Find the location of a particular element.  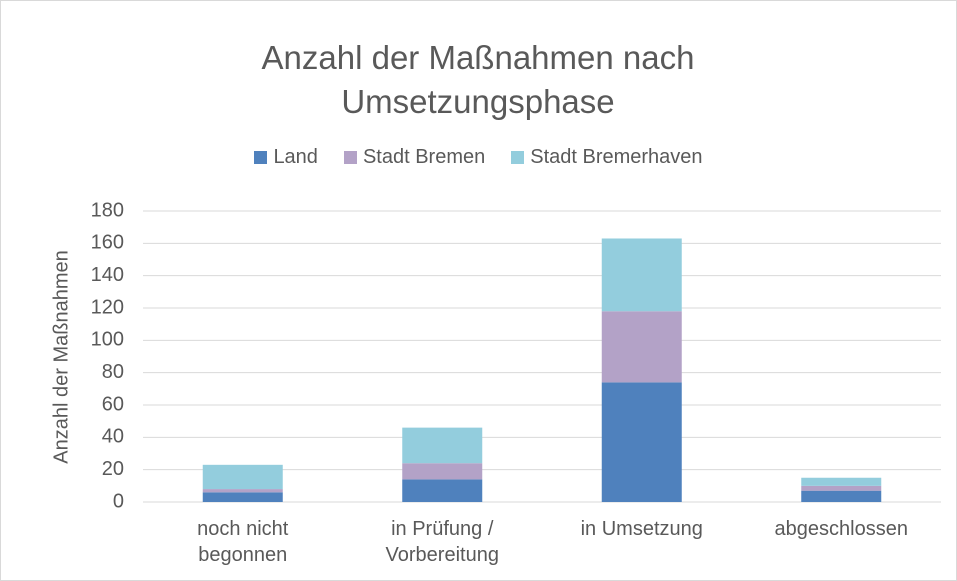

legend-item: Stadt Bremerhaven is located at coordinates (607, 157).